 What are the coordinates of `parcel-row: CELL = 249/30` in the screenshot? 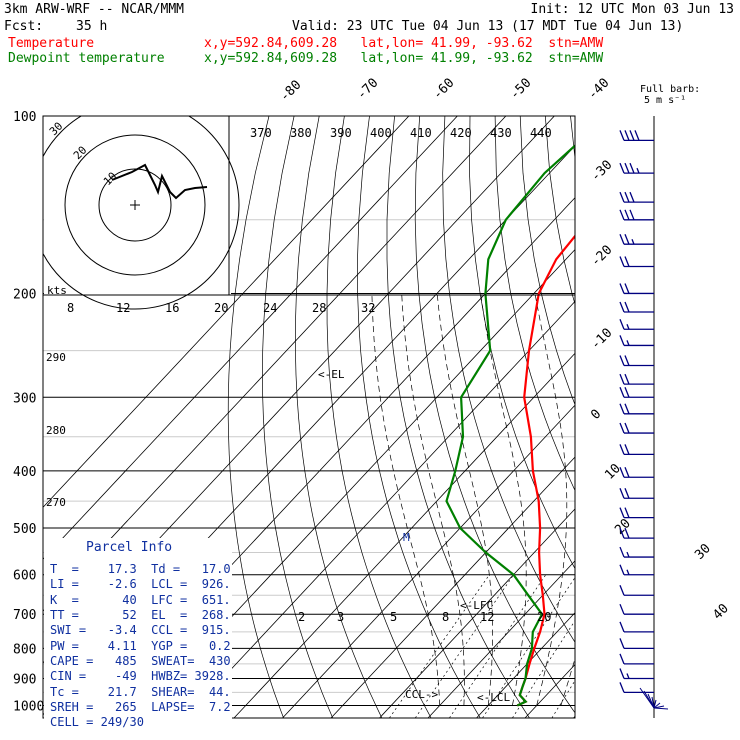 It's located at (97, 722).